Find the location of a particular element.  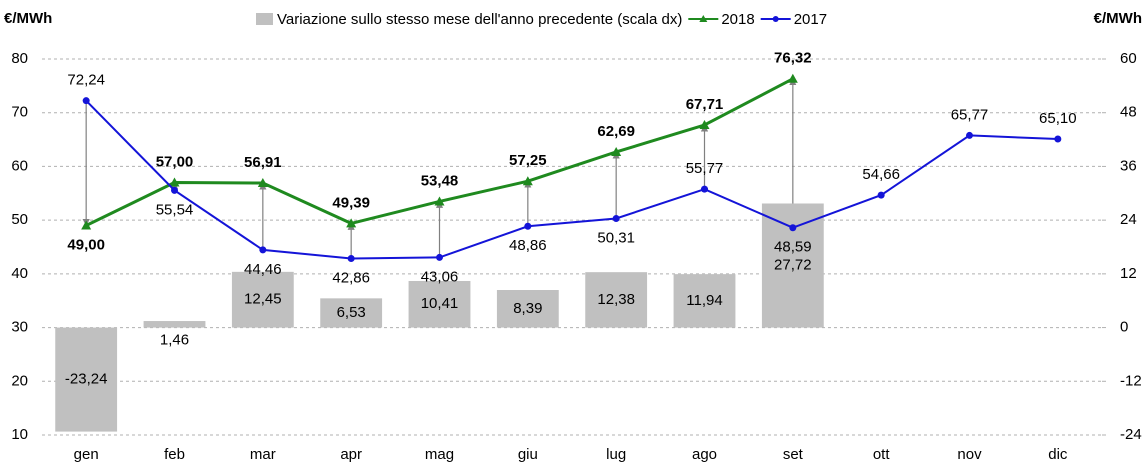

x-tick-label: ott is located at coordinates (882, 454).